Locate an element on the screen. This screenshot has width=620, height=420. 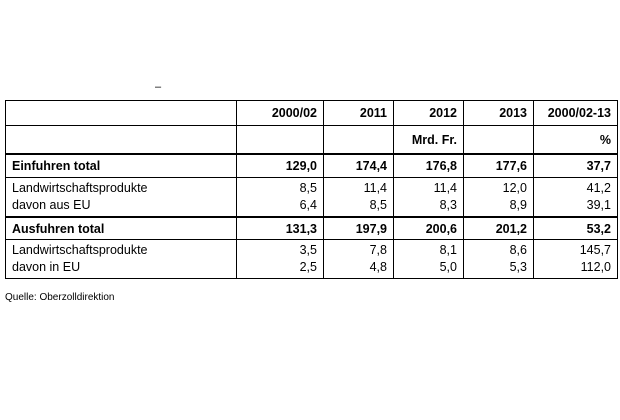
header-row-years: 2000/02 2011 2012 2013 2000/02-13 is located at coordinates (311, 113).